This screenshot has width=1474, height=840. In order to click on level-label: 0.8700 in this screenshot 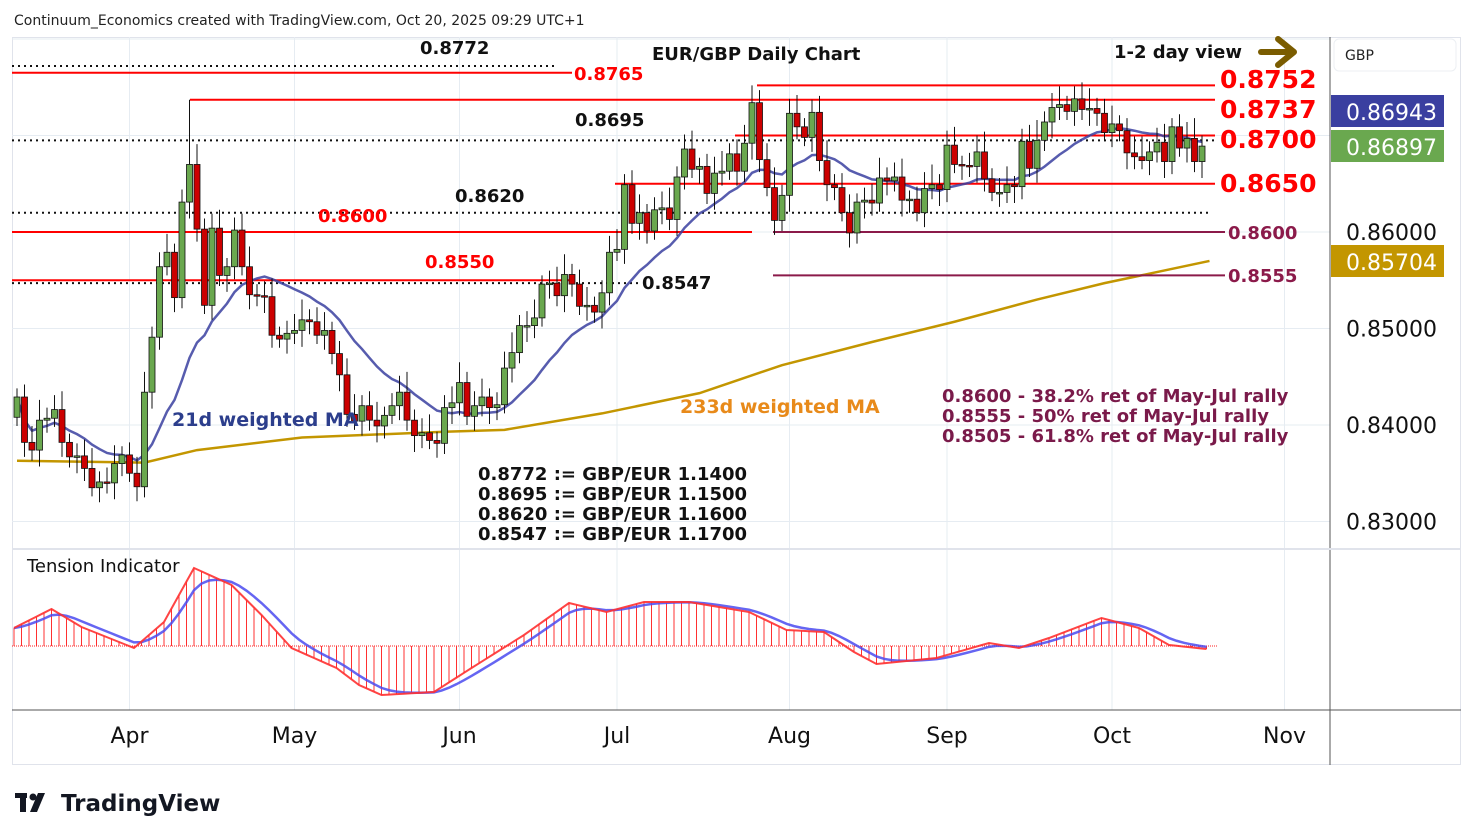, I will do `click(1268, 139)`.